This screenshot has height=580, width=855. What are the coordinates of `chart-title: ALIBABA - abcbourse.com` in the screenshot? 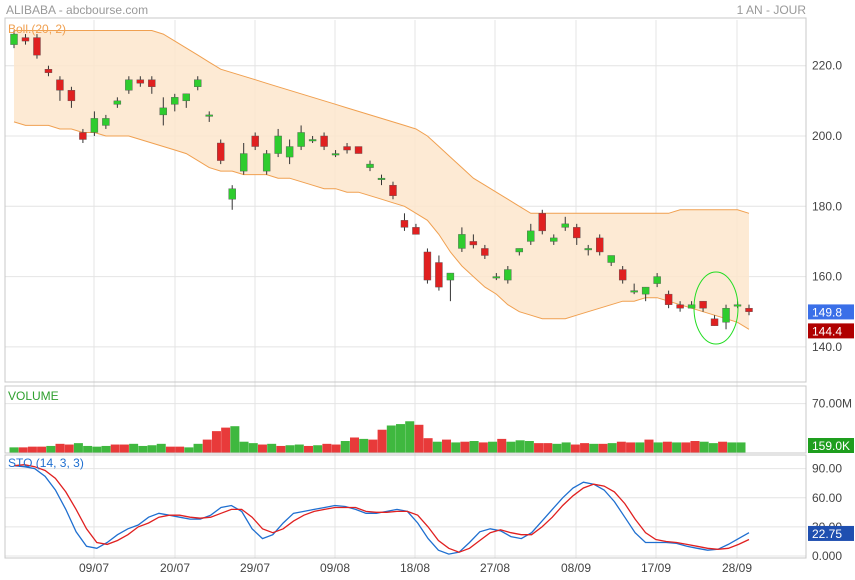 It's located at (77, 10).